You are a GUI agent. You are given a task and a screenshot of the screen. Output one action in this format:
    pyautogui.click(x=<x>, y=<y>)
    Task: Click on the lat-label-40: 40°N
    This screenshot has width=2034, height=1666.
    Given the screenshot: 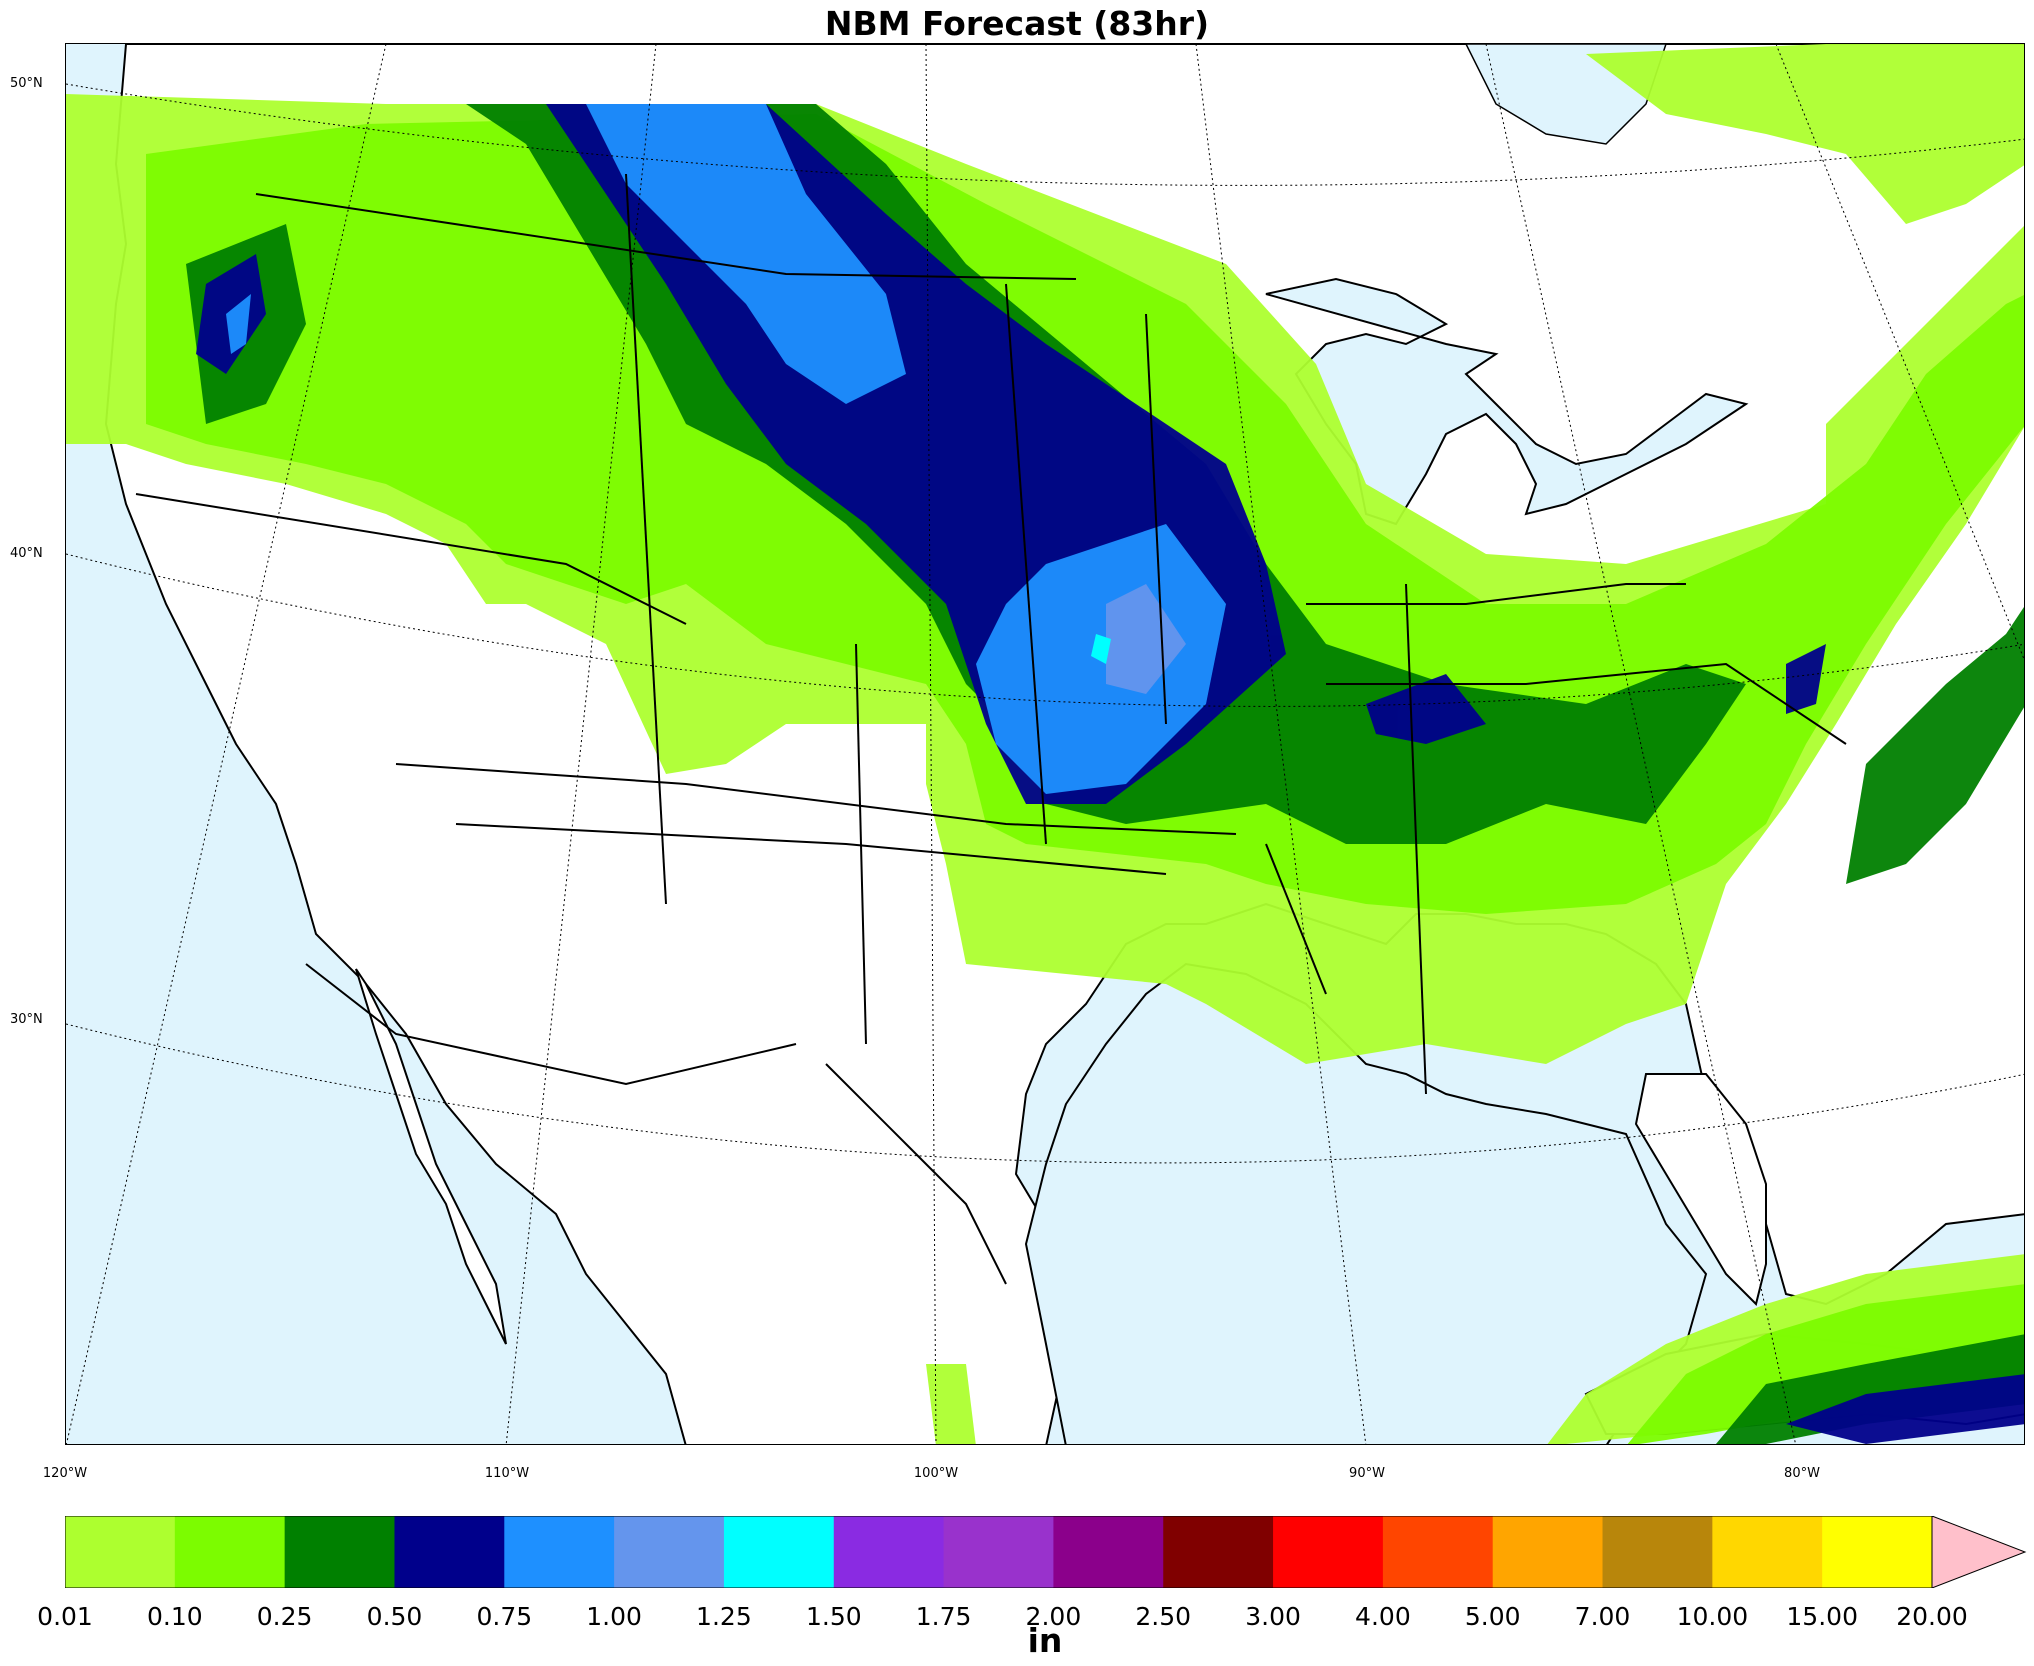 What is the action you would take?
    pyautogui.click(x=26, y=553)
    